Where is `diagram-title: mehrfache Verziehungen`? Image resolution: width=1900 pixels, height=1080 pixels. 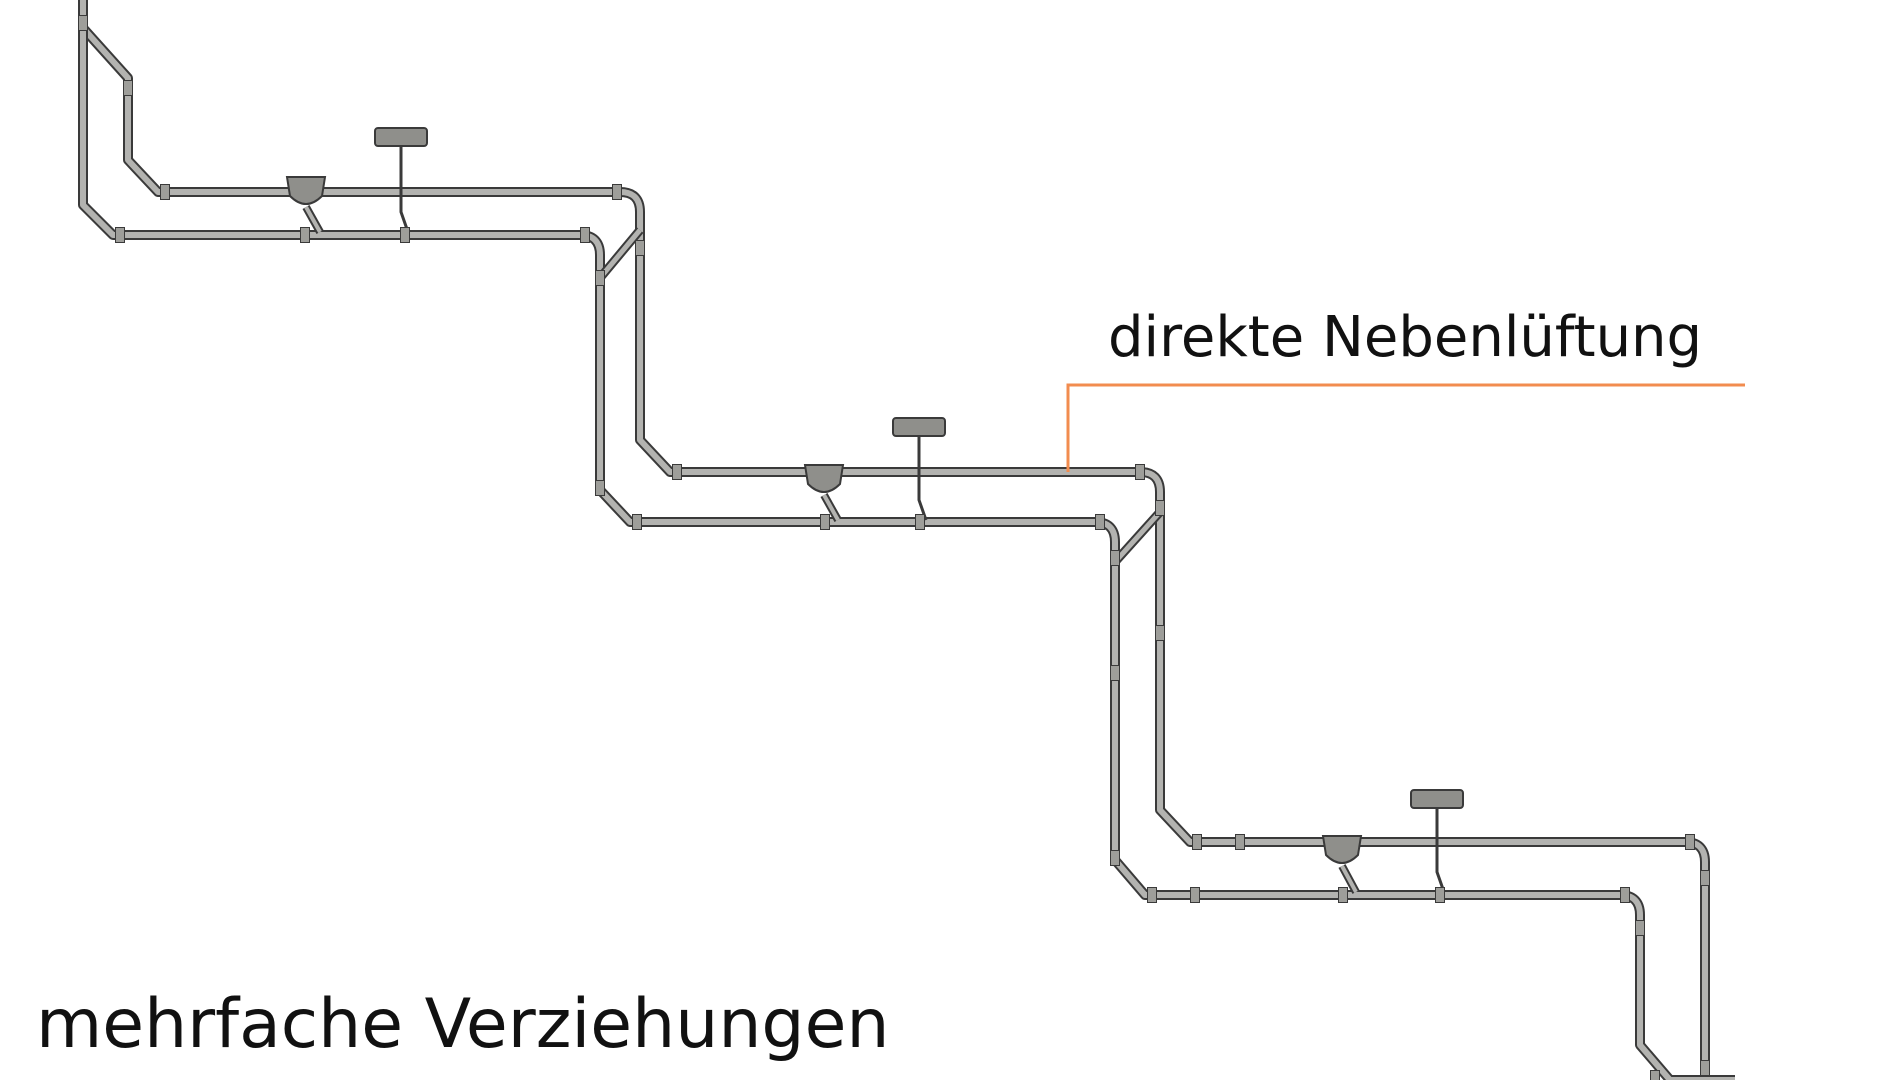 diagram-title: mehrfache Verziehungen is located at coordinates (463, 1024).